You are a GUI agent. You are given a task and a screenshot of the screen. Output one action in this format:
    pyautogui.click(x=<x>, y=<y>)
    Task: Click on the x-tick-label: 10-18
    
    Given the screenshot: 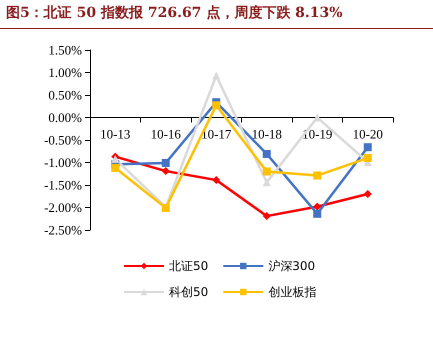 What is the action you would take?
    pyautogui.click(x=267, y=134)
    